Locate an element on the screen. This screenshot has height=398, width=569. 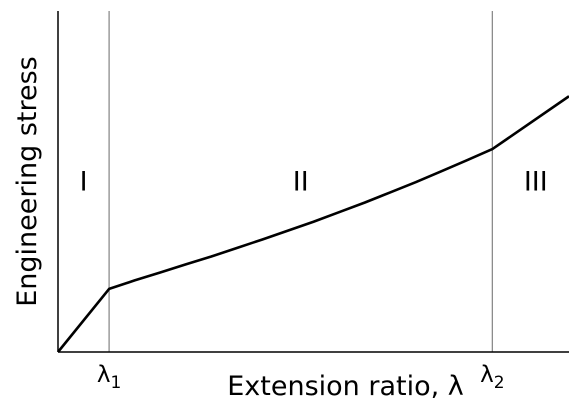
region-label-ii: II is located at coordinates (301, 182).